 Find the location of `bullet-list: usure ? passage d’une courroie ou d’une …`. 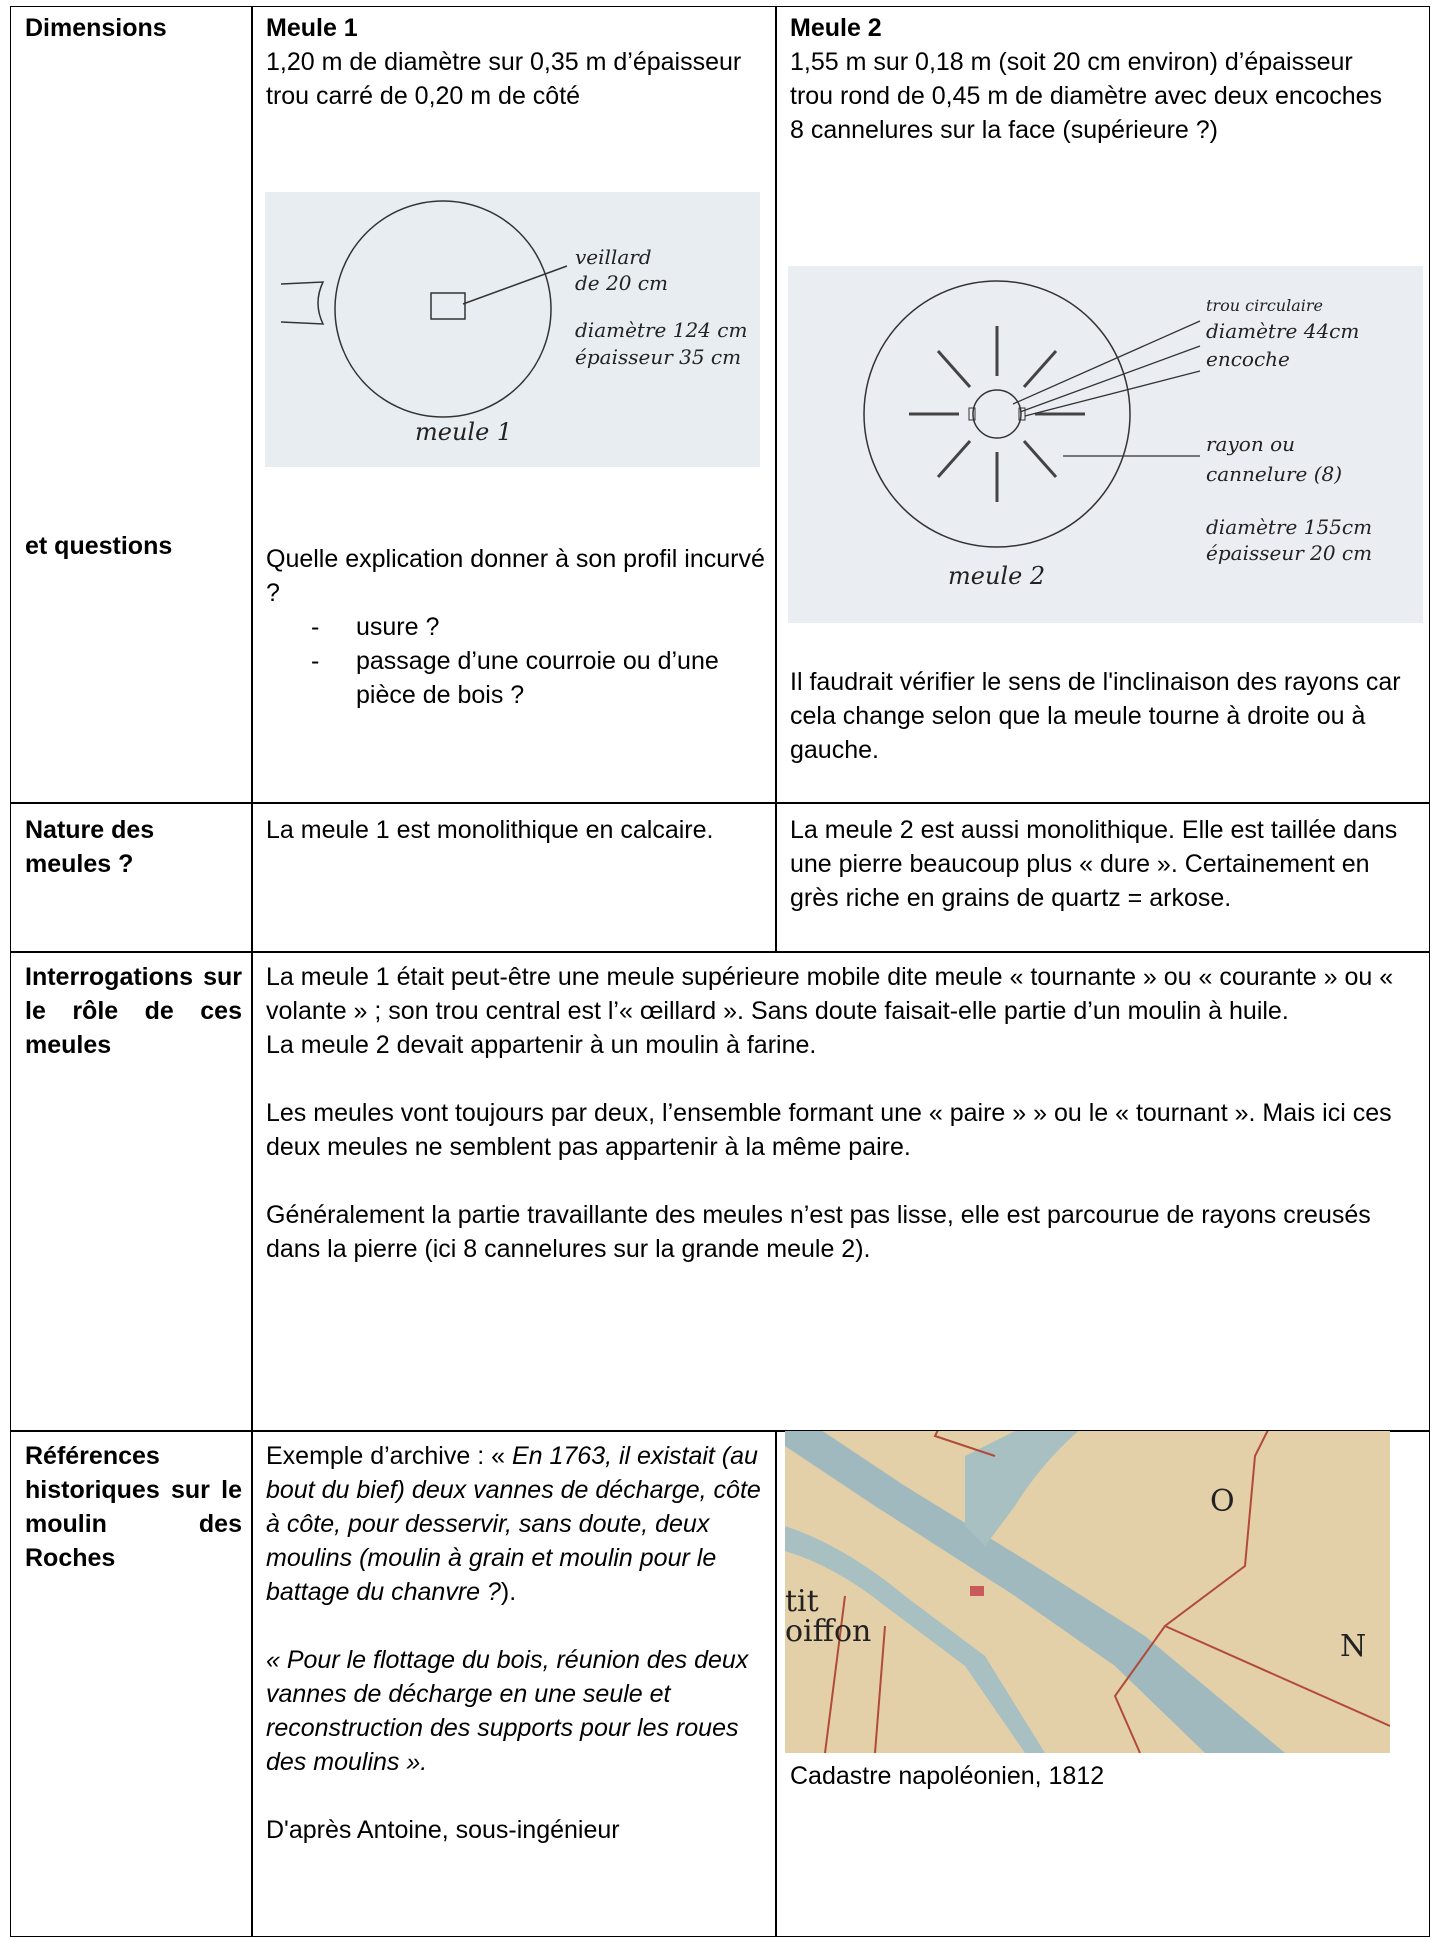

bullet-list: usure ? passage d’une courroie ou d’une … is located at coordinates (516, 661).